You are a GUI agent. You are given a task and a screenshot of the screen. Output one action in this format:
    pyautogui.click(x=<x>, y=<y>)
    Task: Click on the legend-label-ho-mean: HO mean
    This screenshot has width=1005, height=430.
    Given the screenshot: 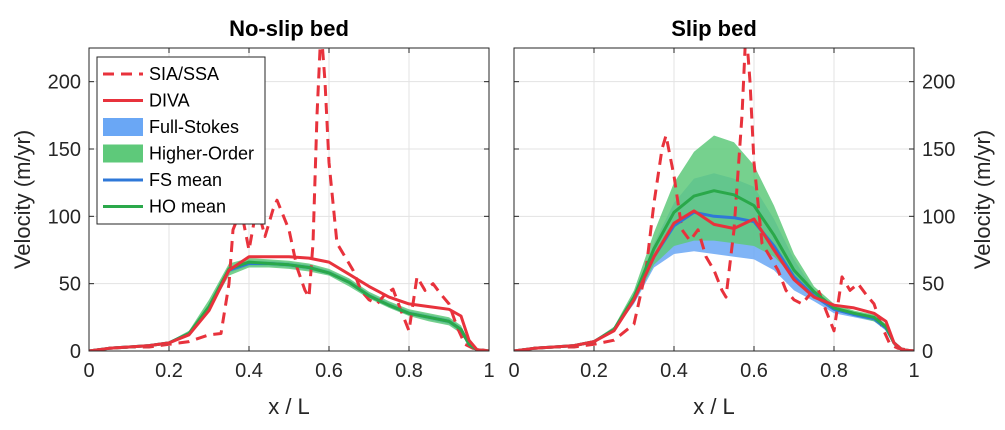 What is the action you would take?
    pyautogui.click(x=187, y=207)
    